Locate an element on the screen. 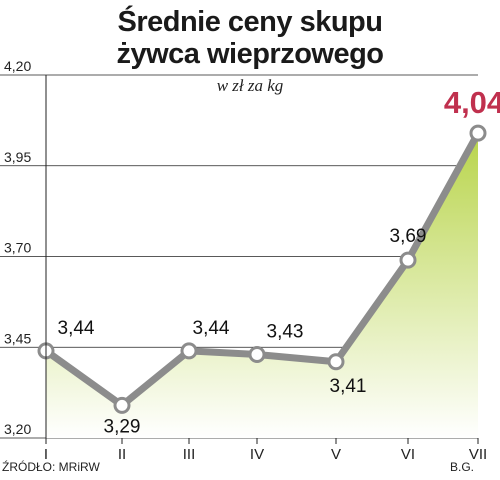  author-credit: B.G. is located at coordinates (461, 467).